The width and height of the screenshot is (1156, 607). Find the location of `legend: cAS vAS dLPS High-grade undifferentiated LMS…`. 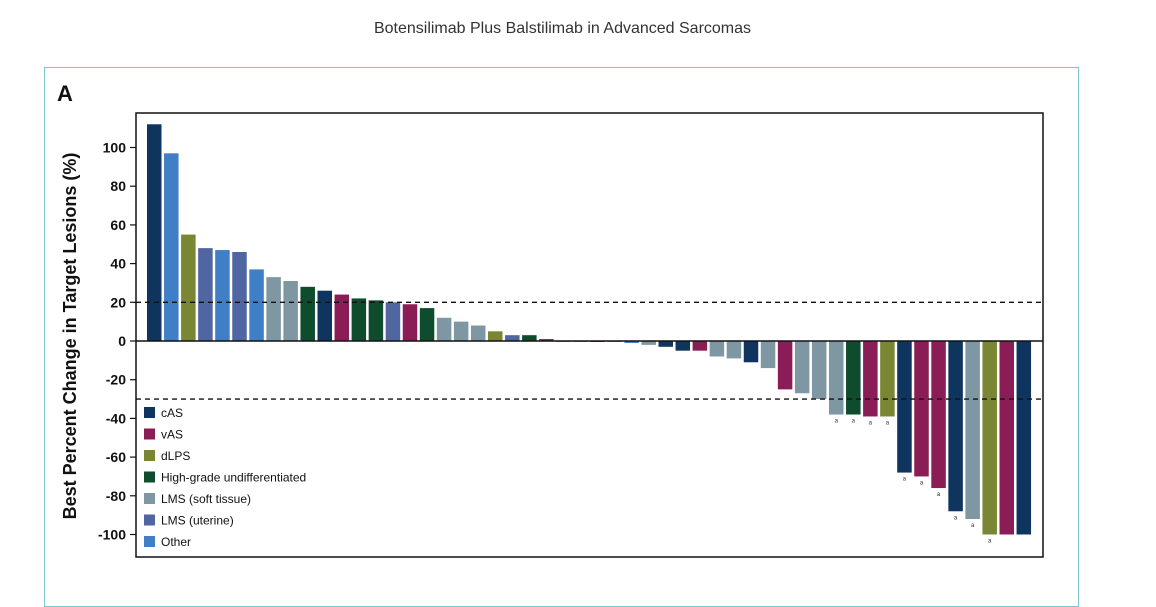

legend: cAS vAS dLPS High-grade undifferentiated LMS… is located at coordinates (225, 477).